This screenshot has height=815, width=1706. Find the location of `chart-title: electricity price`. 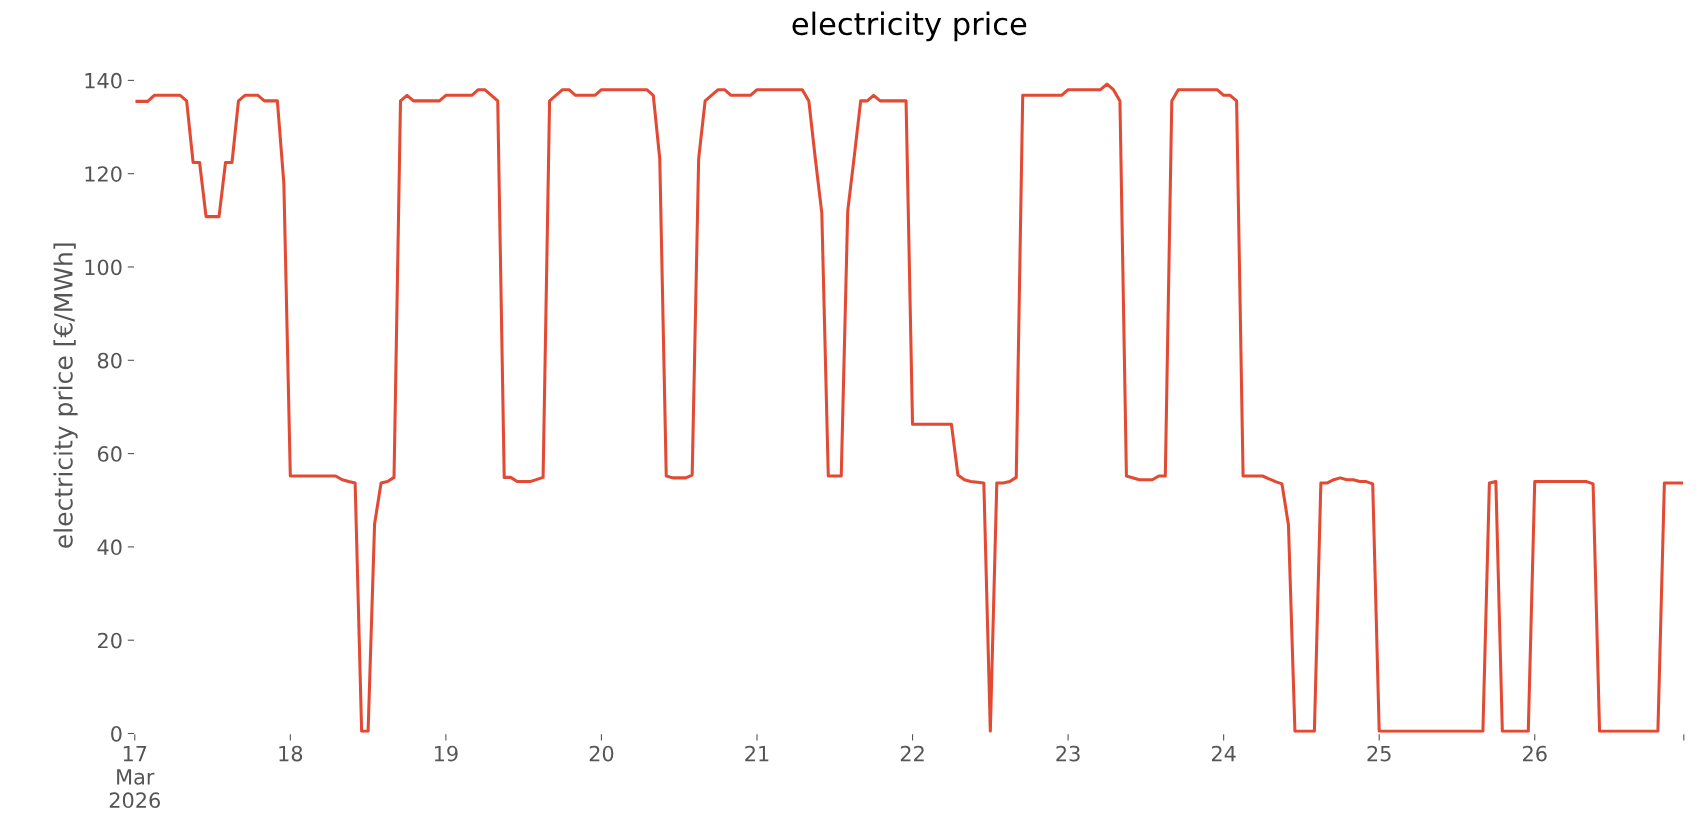

chart-title: electricity price is located at coordinates (909, 26).